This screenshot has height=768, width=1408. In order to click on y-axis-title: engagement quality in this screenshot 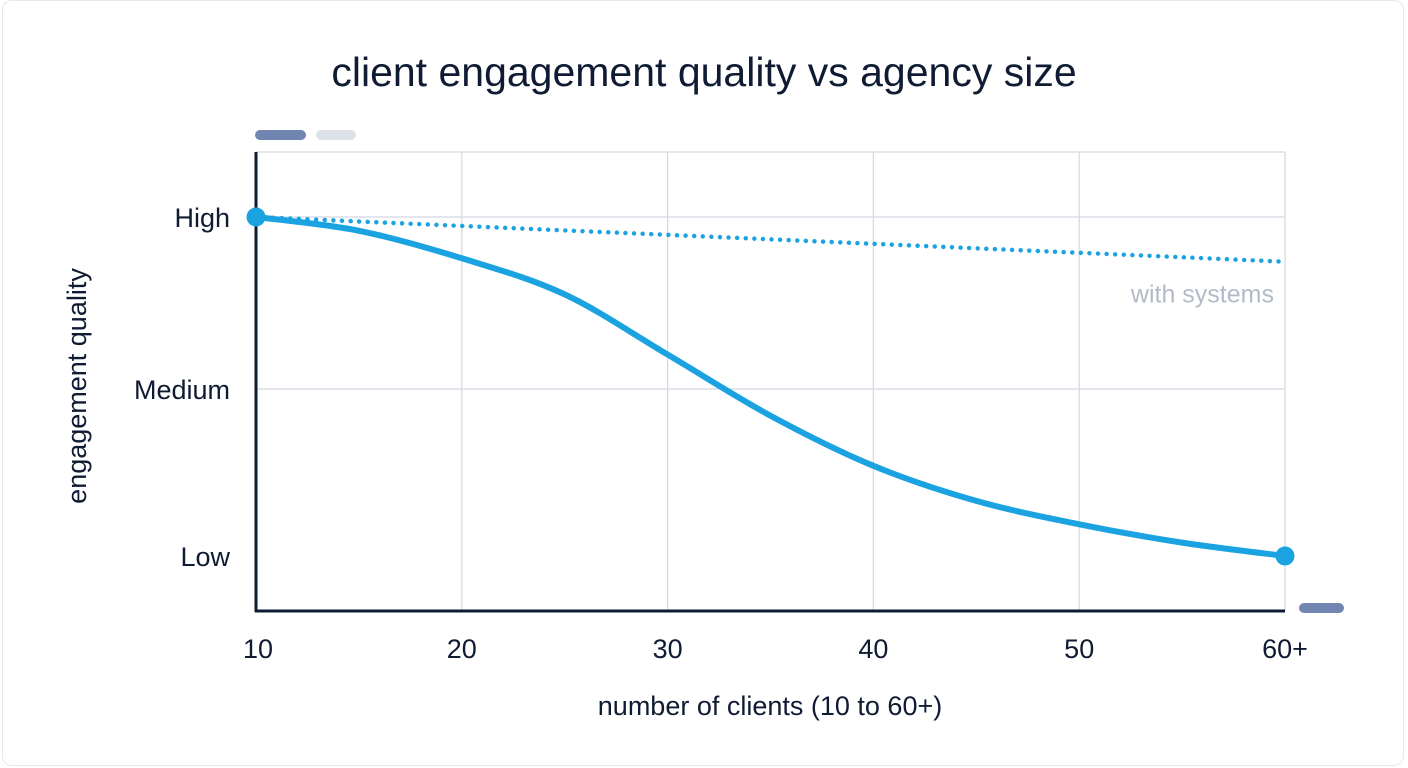, I will do `click(77, 386)`.